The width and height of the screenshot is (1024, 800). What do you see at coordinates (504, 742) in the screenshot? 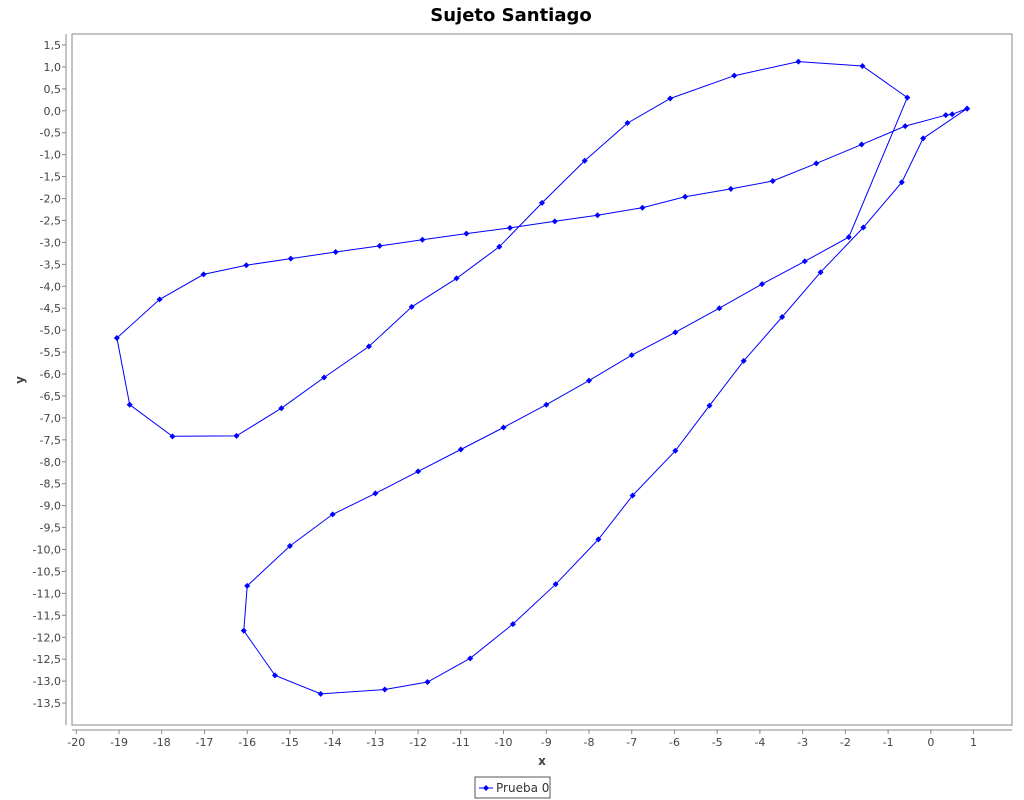
I see `x-tick-label: -10` at bounding box center [504, 742].